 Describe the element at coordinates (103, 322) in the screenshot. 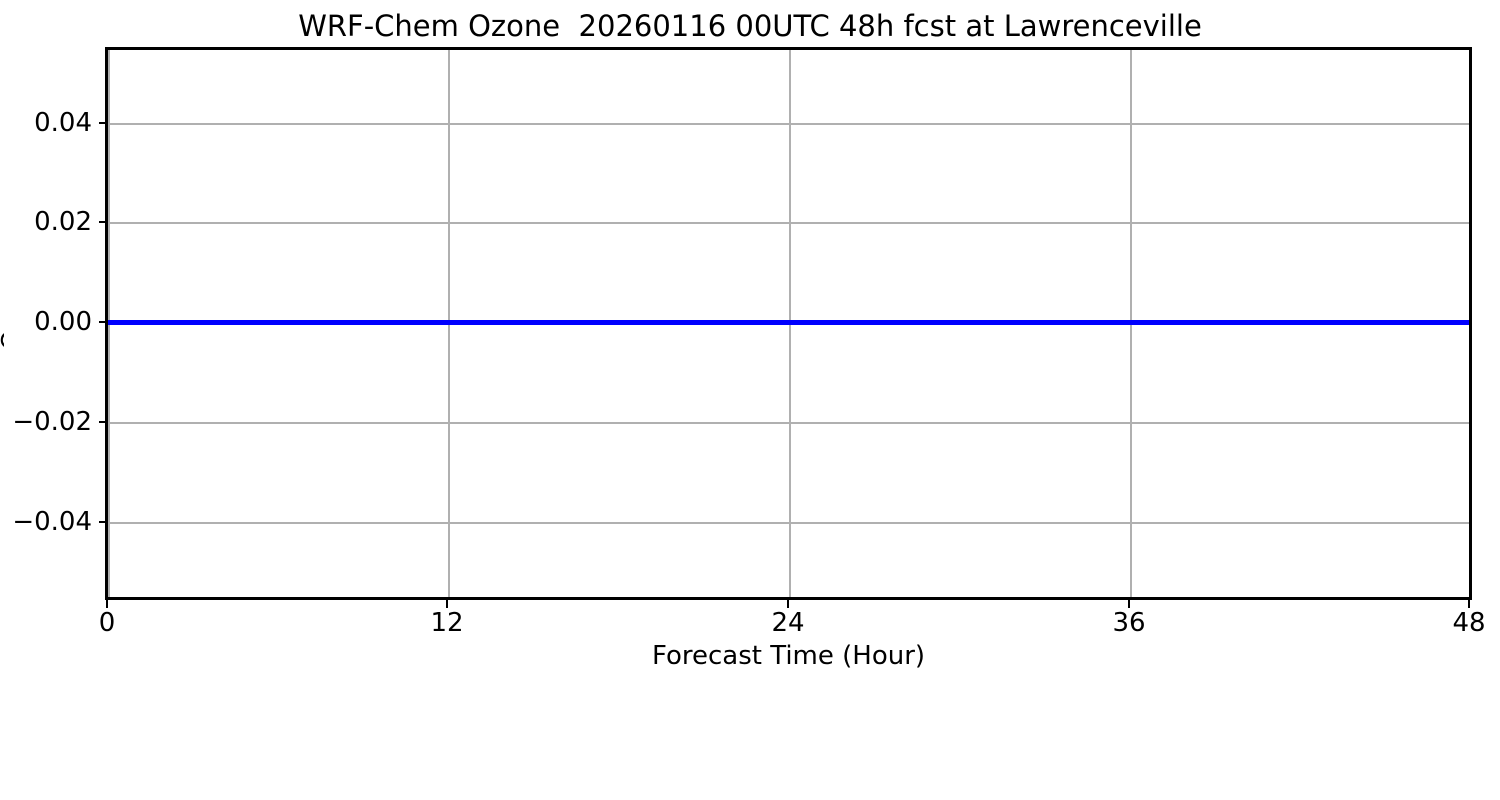

I see `y-tick-mark-0.00` at that location.